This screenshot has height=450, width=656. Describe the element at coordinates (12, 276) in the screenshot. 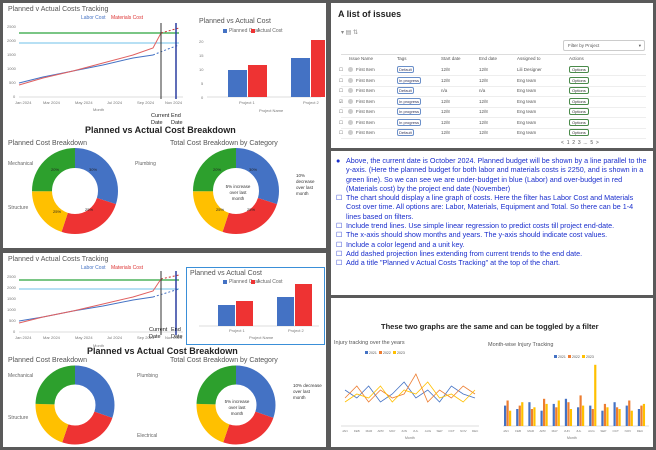

I see `svg-text: 2500` at that location.